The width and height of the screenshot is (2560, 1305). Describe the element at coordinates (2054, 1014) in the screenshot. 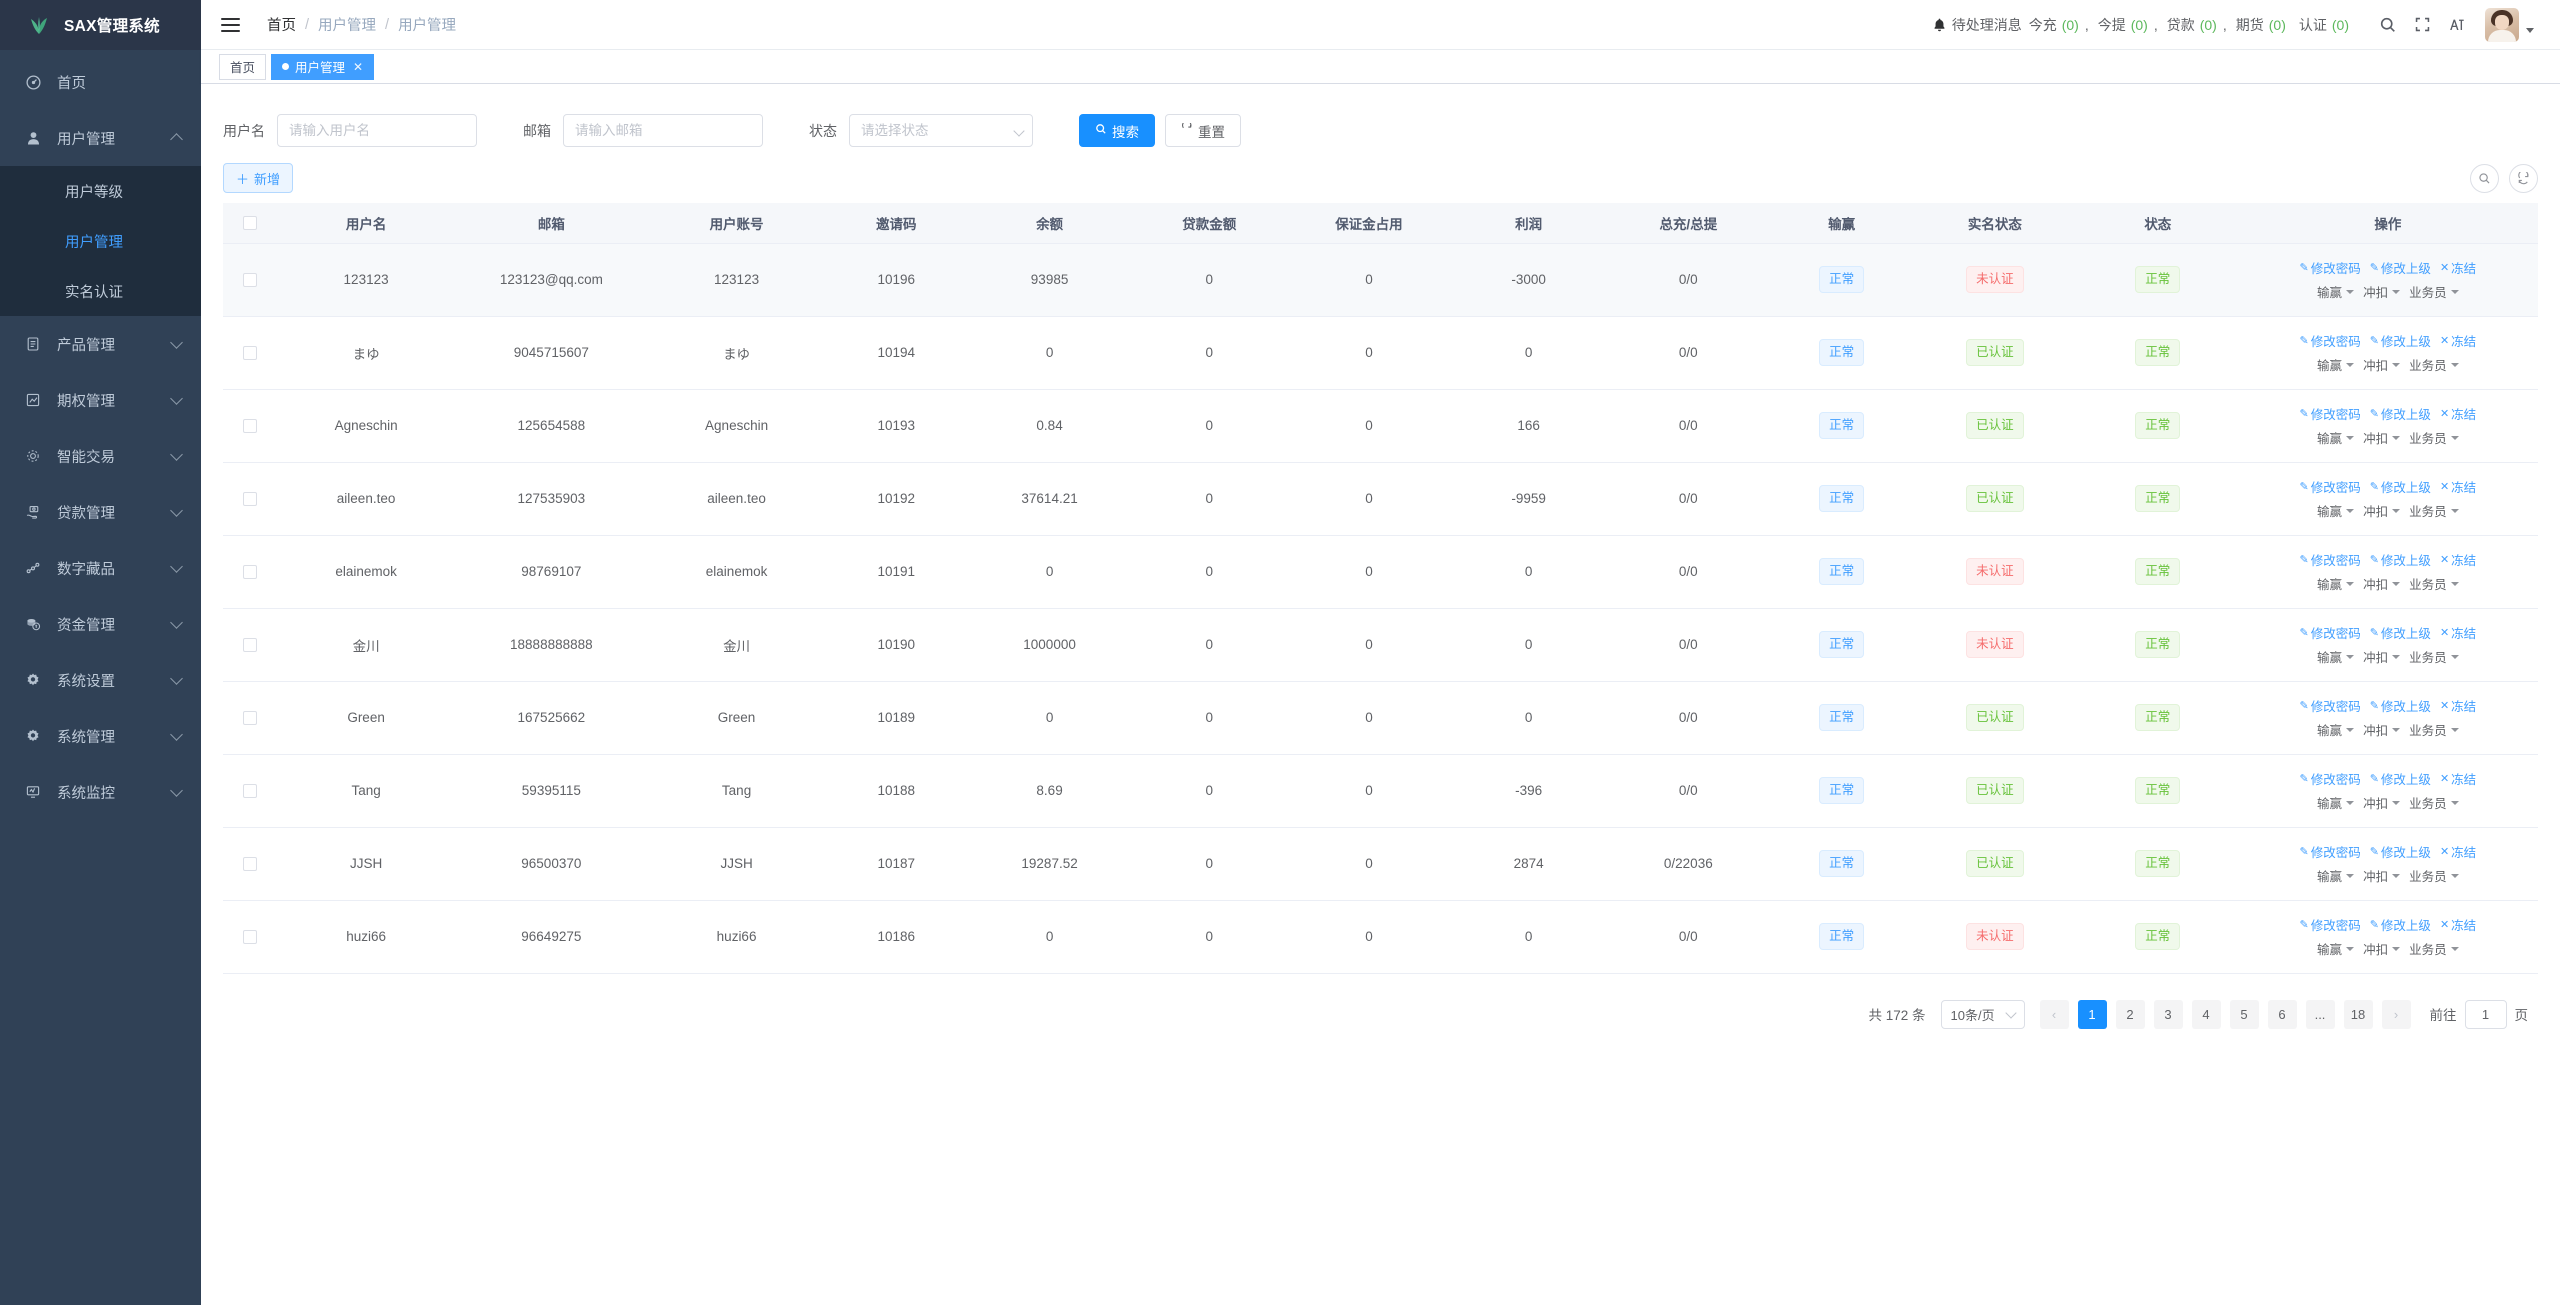

I see `prev-page-button: ‹` at that location.